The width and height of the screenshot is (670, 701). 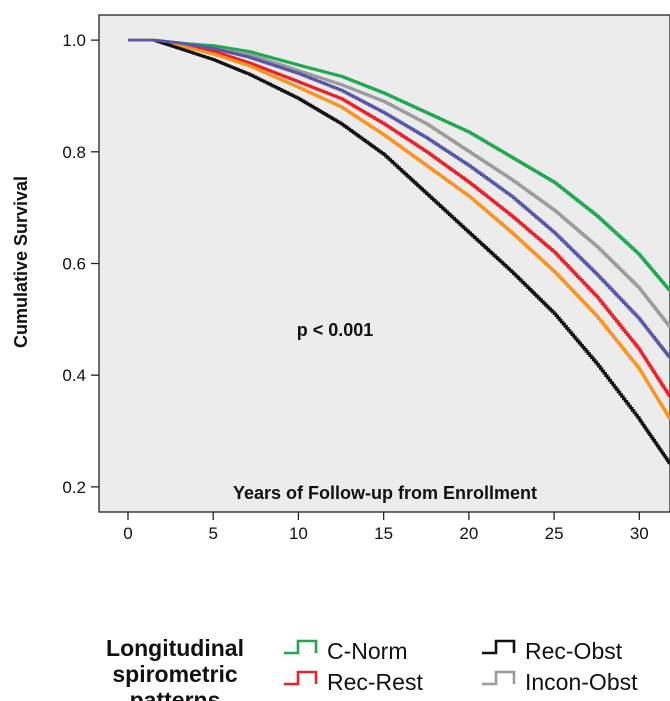 I want to click on y-tick-label: 0.4, so click(x=74, y=375).